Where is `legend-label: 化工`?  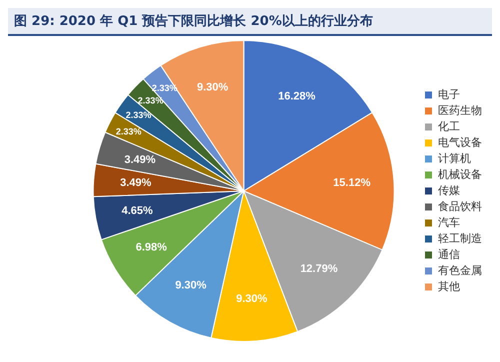 legend-label: 化工 is located at coordinates (449, 126).